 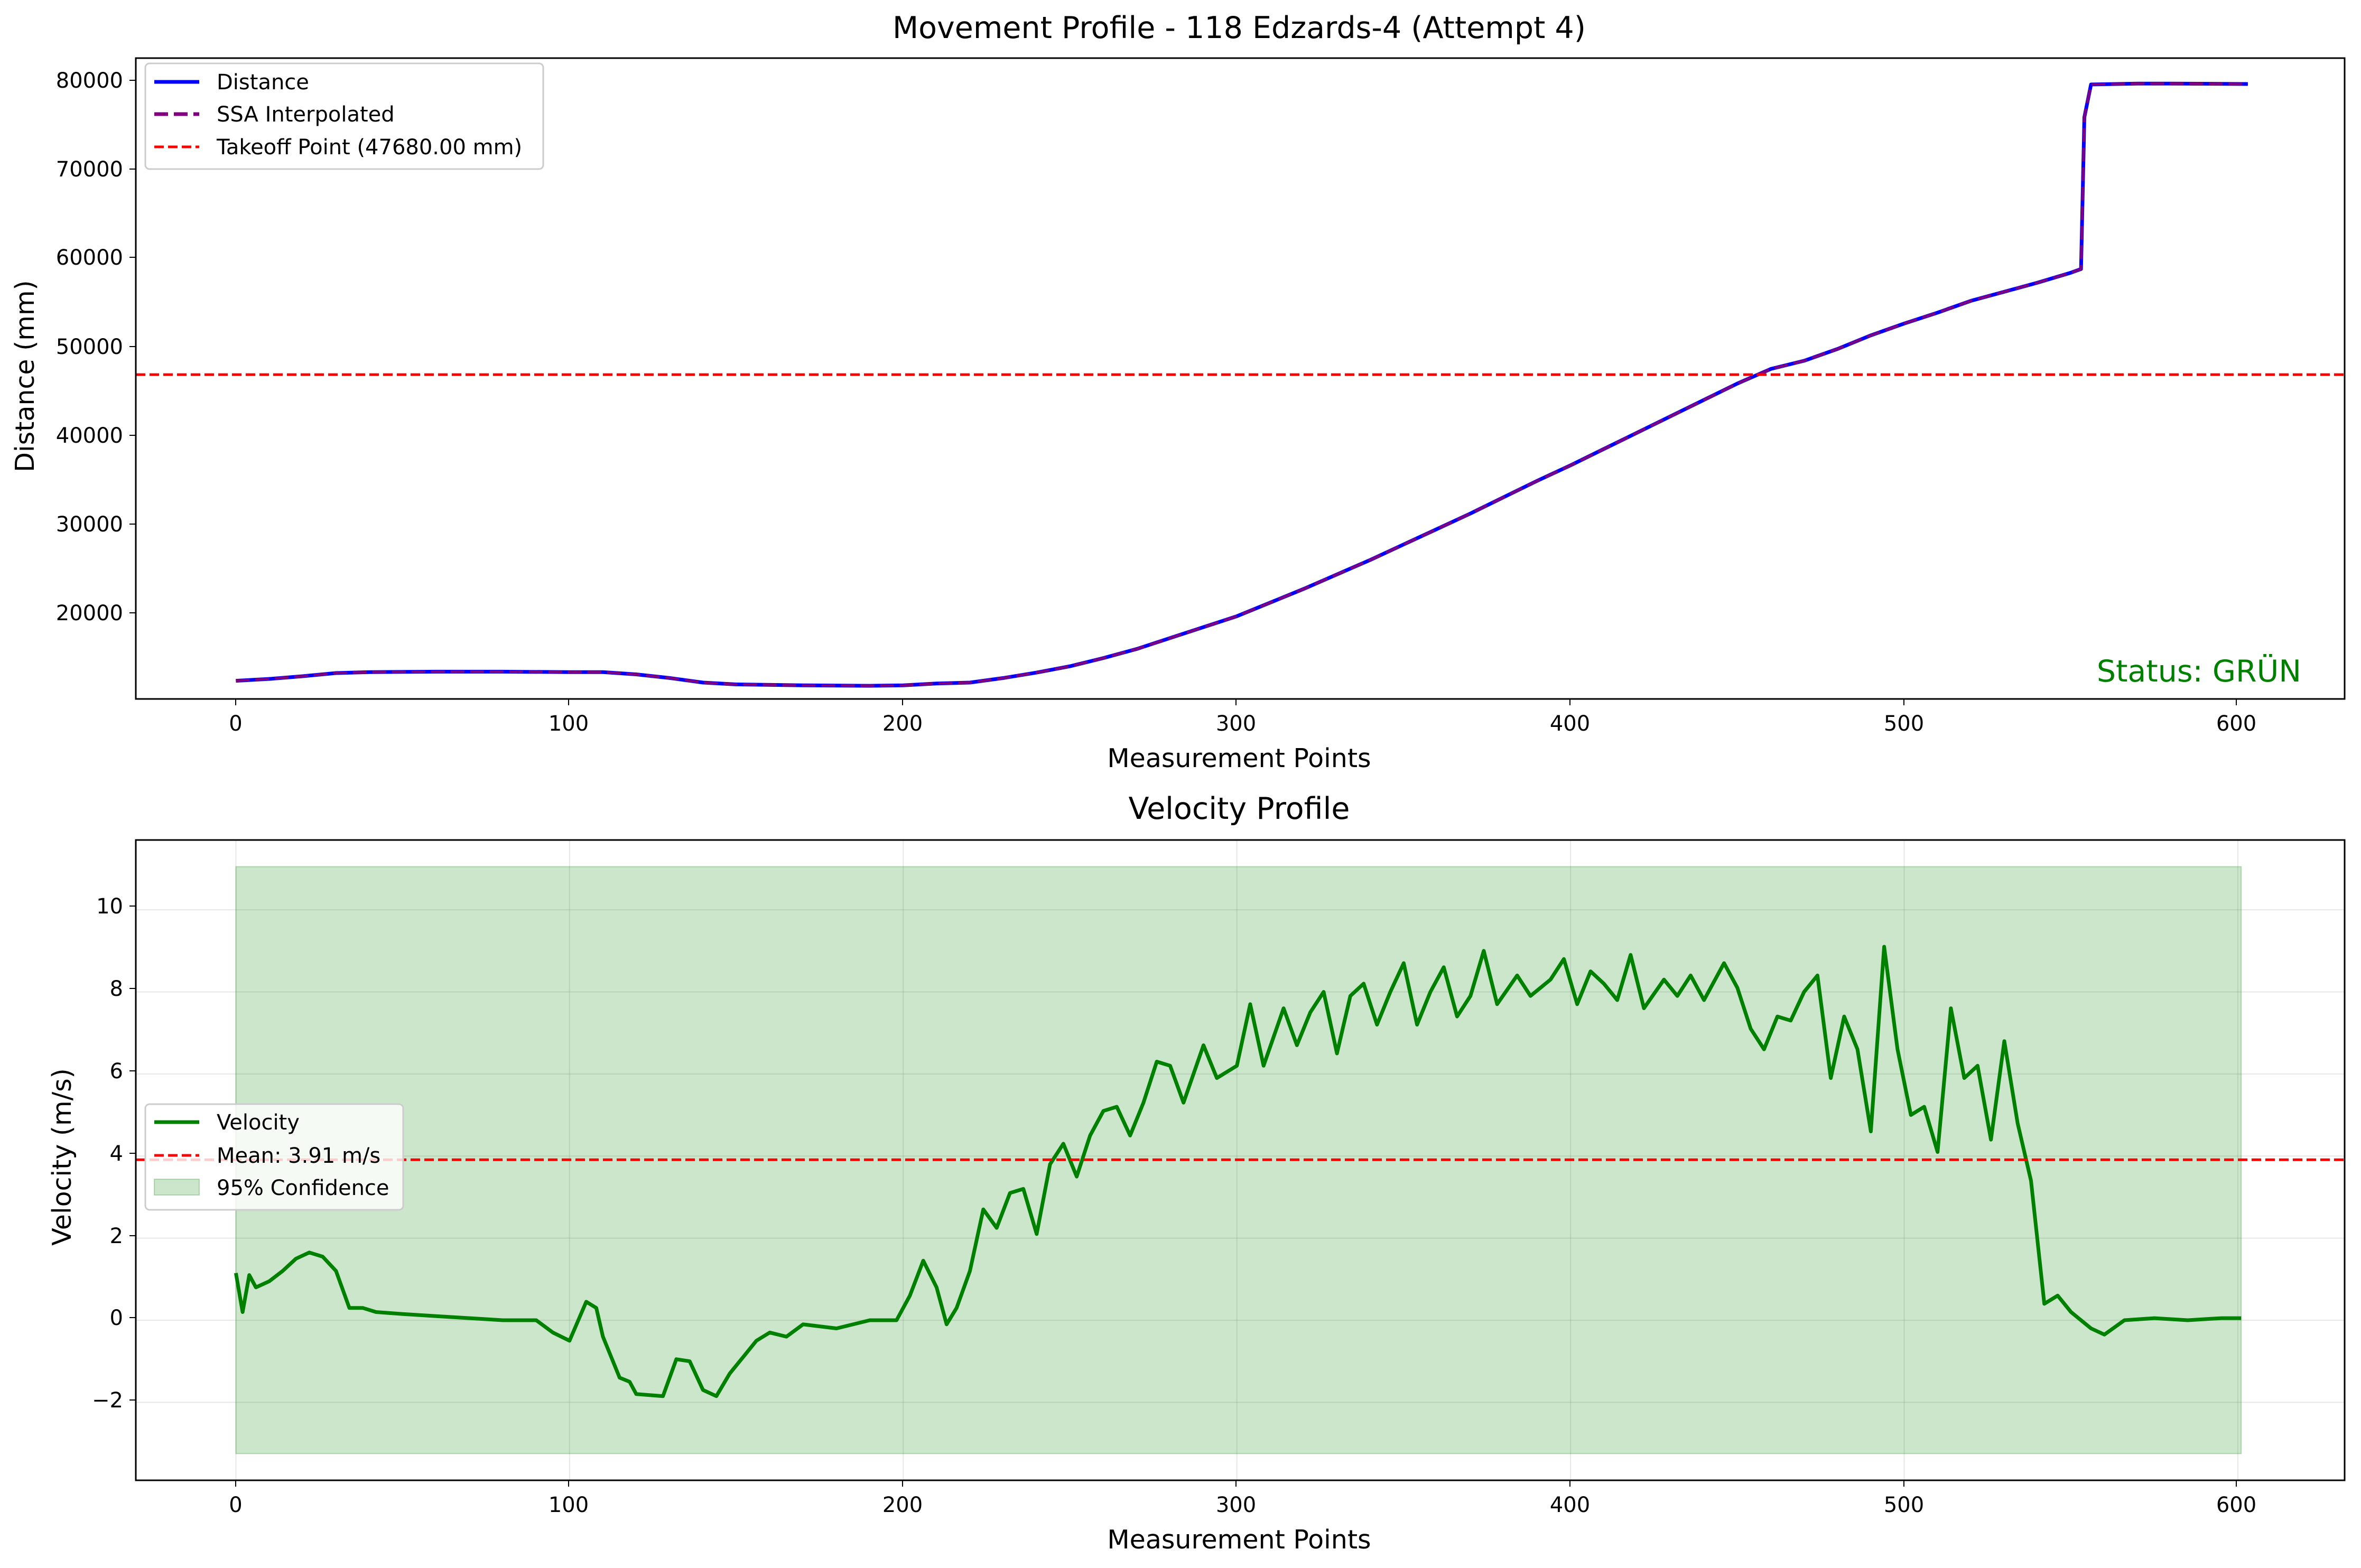 What do you see at coordinates (306, 114) in the screenshot?
I see `legend-label-ssa: SSA Interpolated` at bounding box center [306, 114].